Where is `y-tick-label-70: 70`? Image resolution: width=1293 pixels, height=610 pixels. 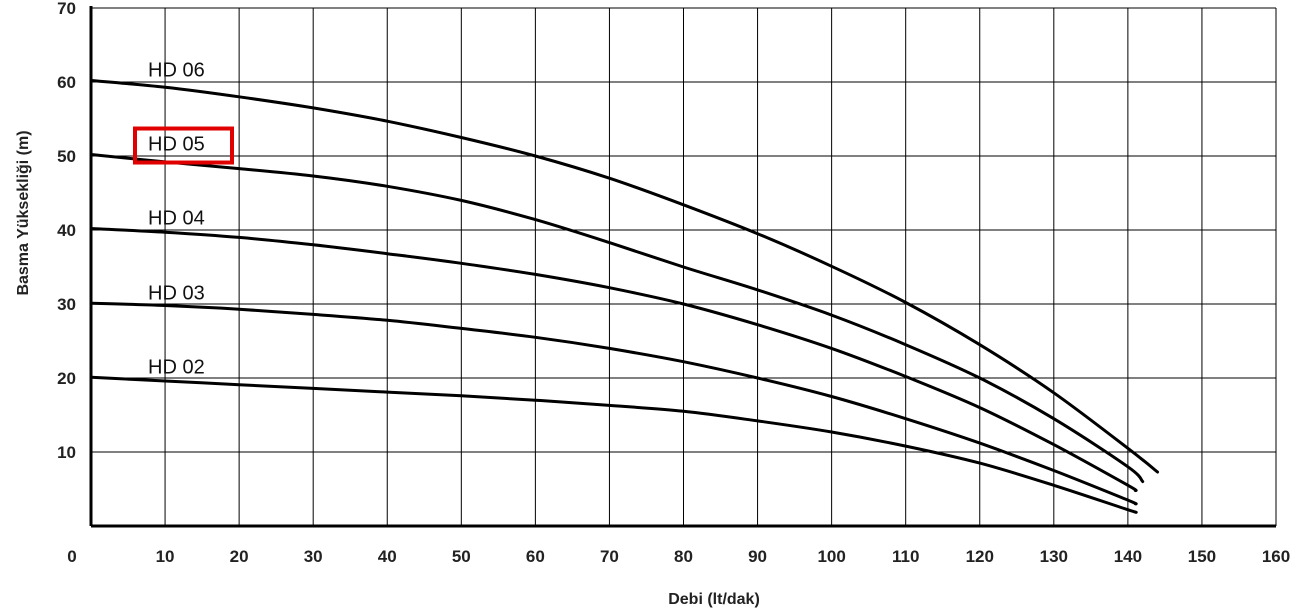
y-tick-label-70: 70 is located at coordinates (66, 9).